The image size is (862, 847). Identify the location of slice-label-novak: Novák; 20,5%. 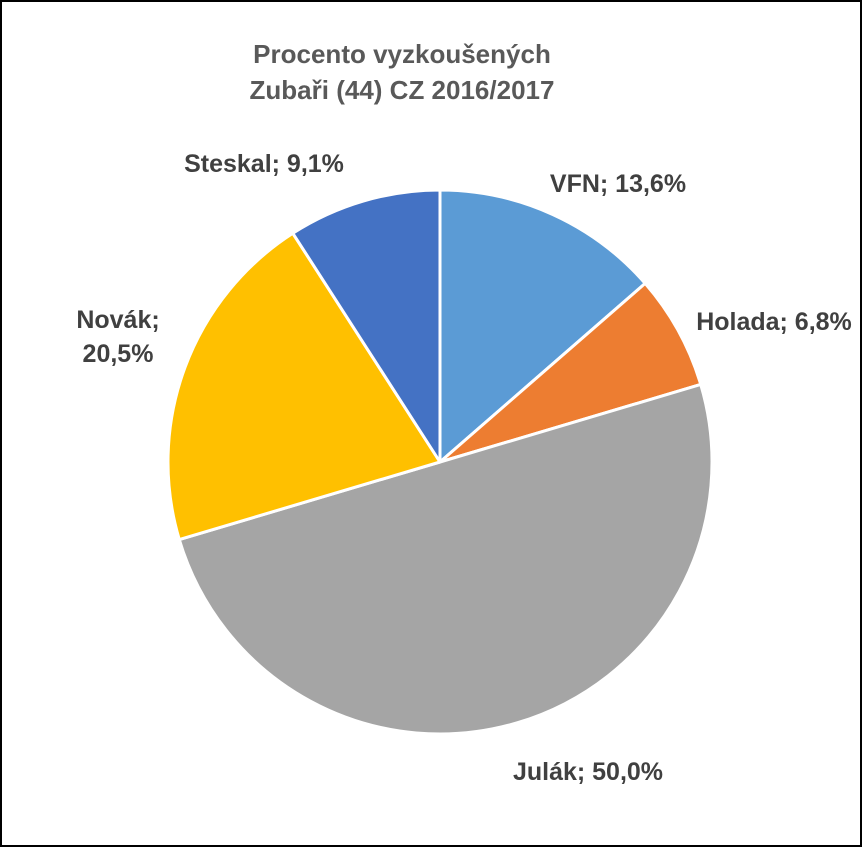
(117, 337).